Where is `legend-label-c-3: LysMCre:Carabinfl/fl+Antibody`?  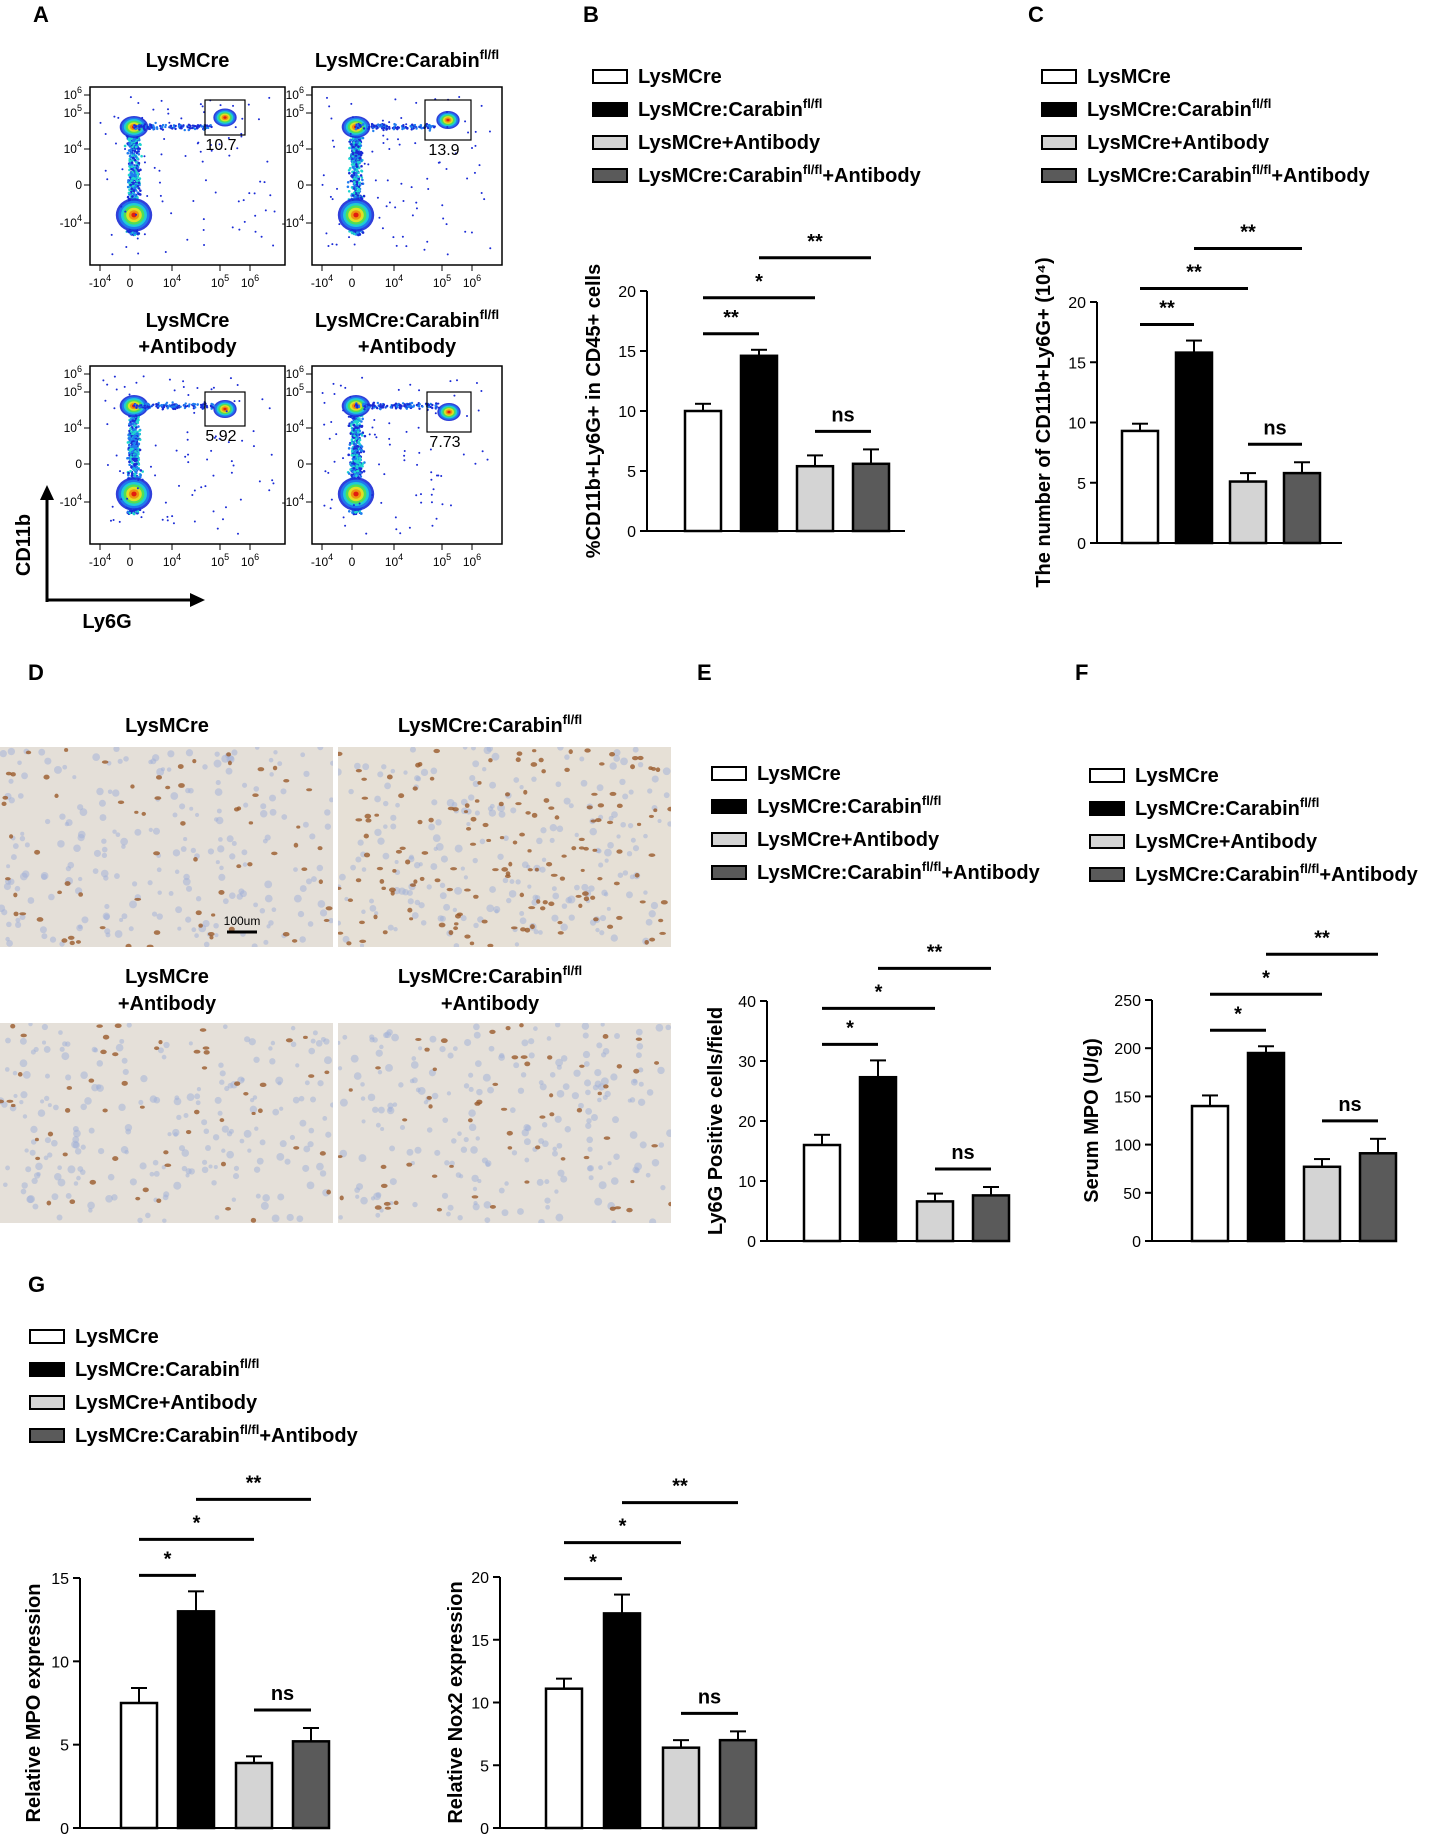
legend-label-c-3: LysMCre:Carabinfl/fl+Antibody is located at coordinates (1229, 174).